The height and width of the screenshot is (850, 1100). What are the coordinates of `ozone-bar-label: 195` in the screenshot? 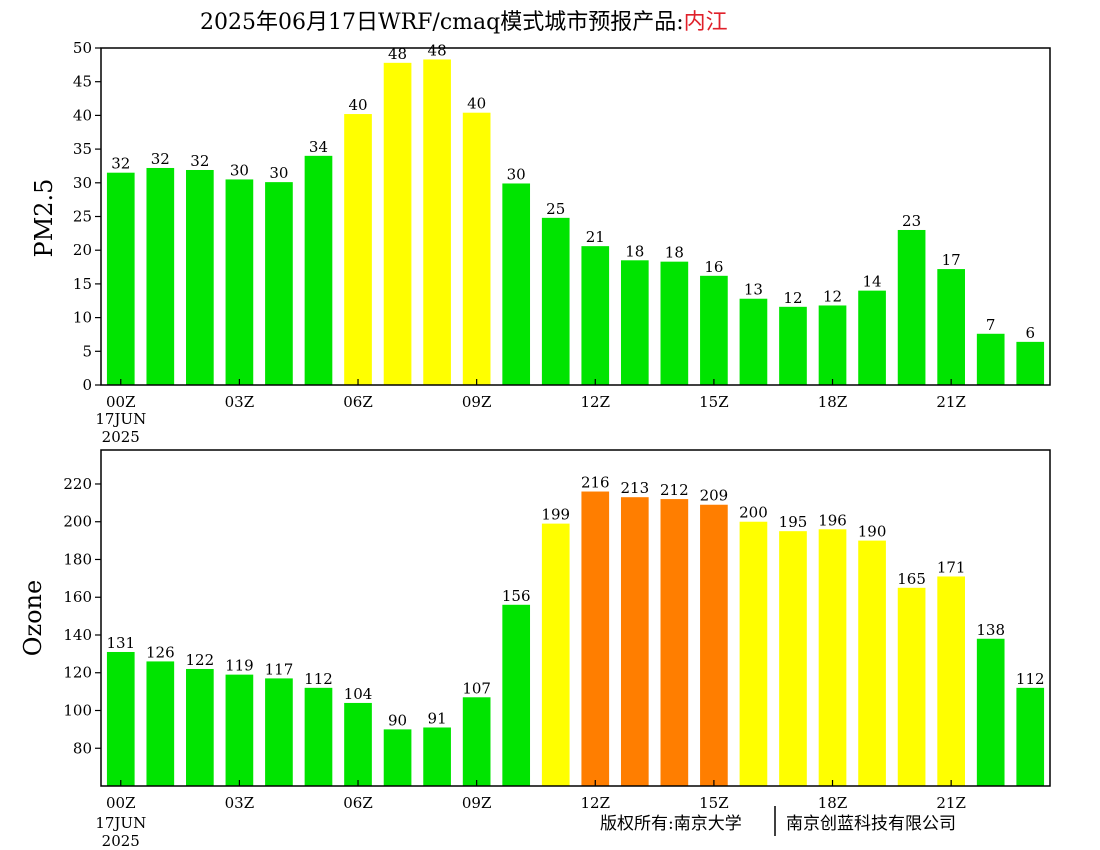 It's located at (793, 522).